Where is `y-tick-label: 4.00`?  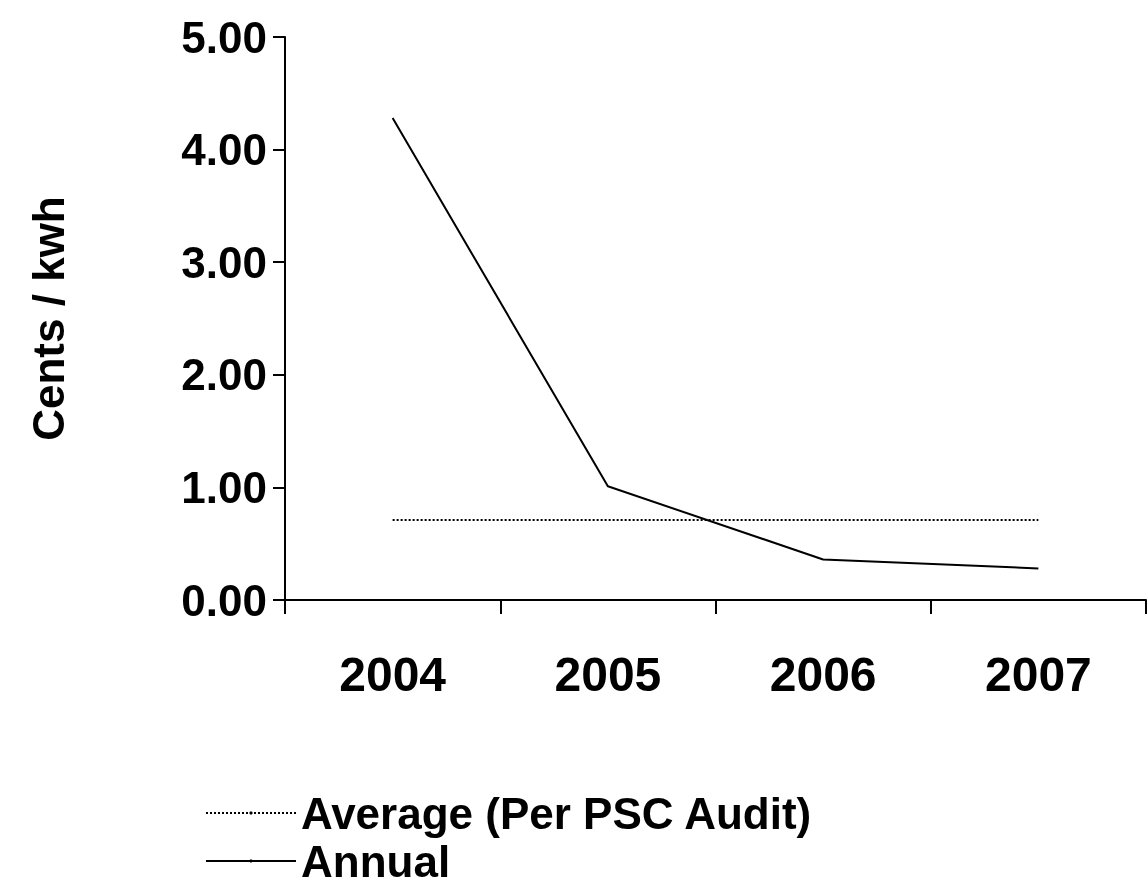 y-tick-label: 4.00 is located at coordinates (224, 150).